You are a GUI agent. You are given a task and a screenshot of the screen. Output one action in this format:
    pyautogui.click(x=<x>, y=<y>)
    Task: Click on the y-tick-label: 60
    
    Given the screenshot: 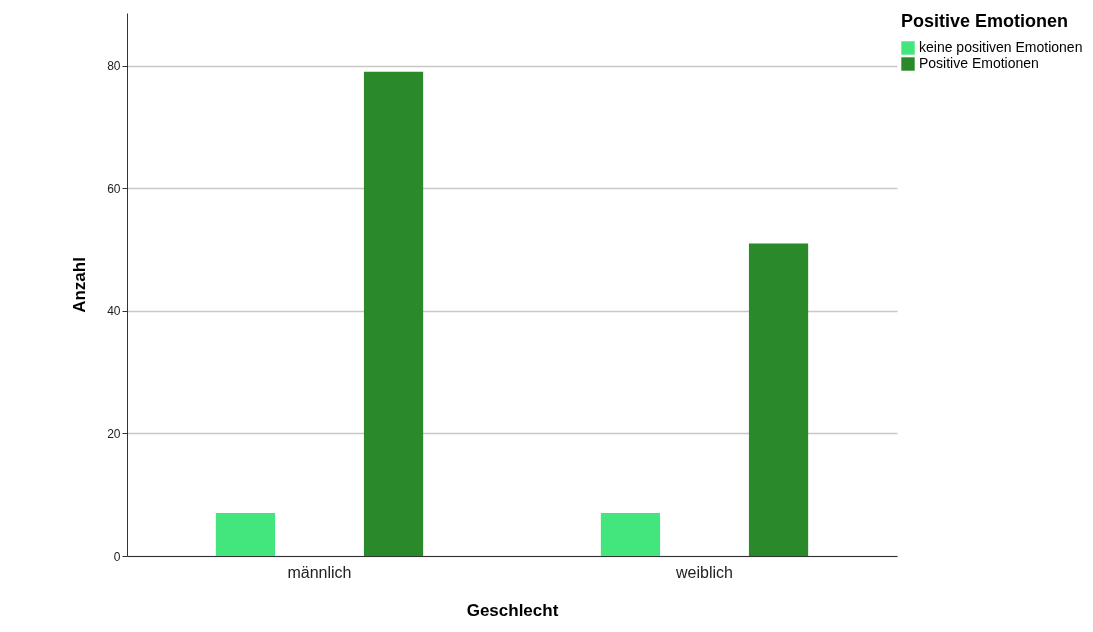 What is the action you would take?
    pyautogui.click(x=114, y=188)
    